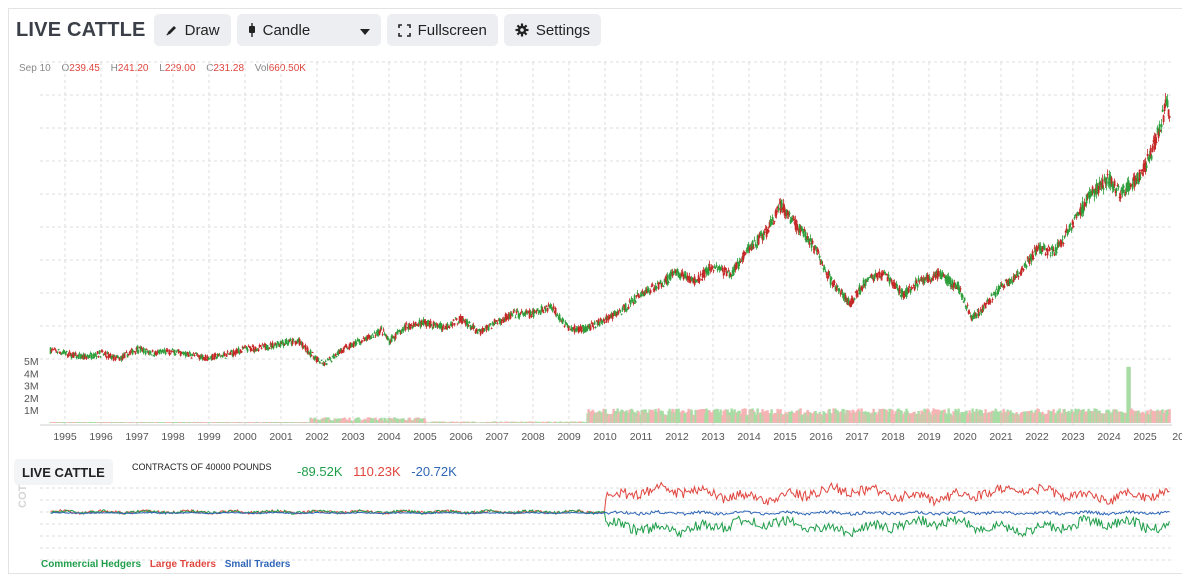 This screenshot has width=1182, height=582. I want to click on chart-type-select: Candle, so click(308, 30).